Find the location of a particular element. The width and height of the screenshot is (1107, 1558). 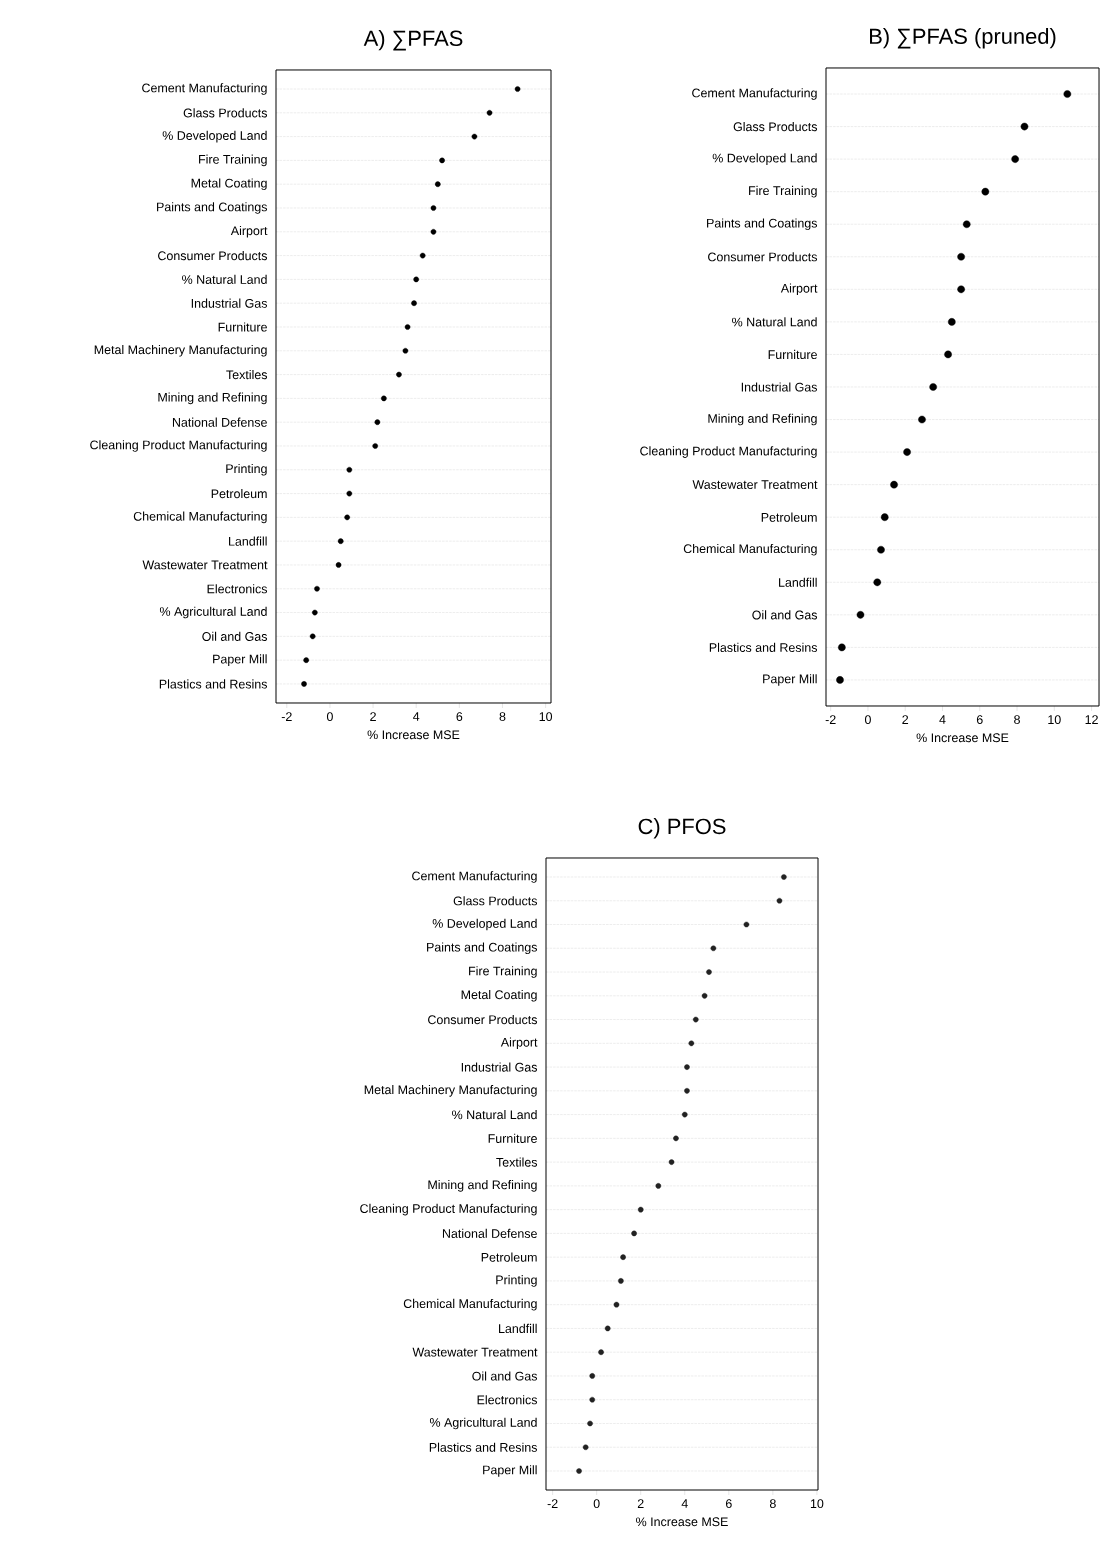

y-tick-label: Airport is located at coordinates (519, 1043).